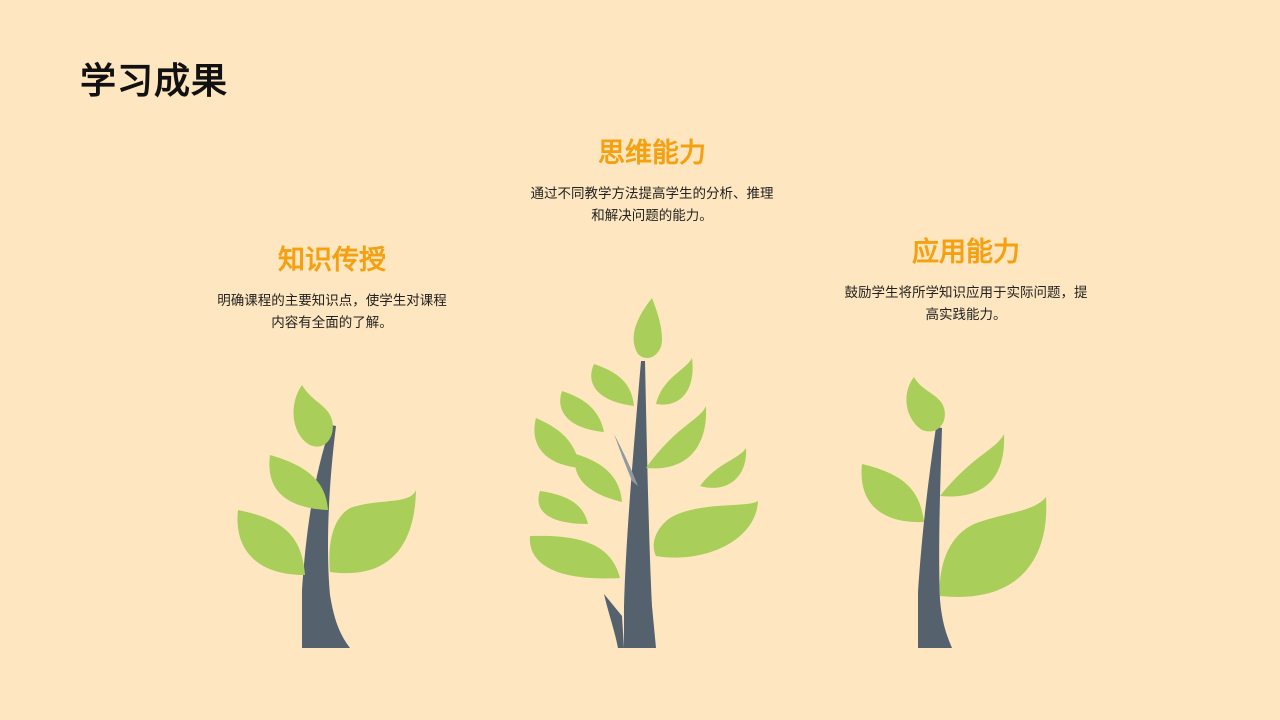 Image resolution: width=1280 pixels, height=720 pixels. What do you see at coordinates (966, 281) in the screenshot?
I see `application-block: 应用能力 鼓励学生将所学知识应用于实际问题，提 高实践能力。` at bounding box center [966, 281].